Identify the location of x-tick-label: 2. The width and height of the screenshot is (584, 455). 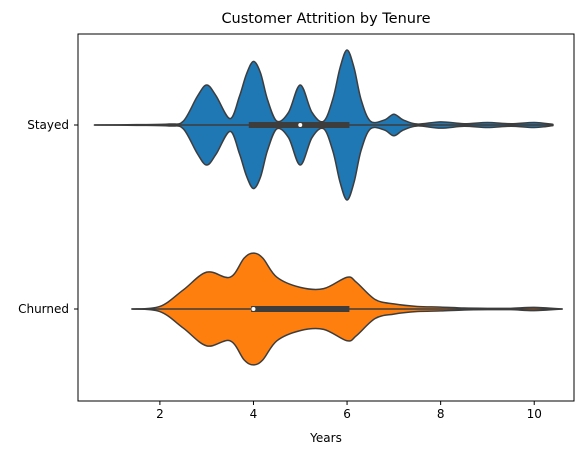
(160, 414).